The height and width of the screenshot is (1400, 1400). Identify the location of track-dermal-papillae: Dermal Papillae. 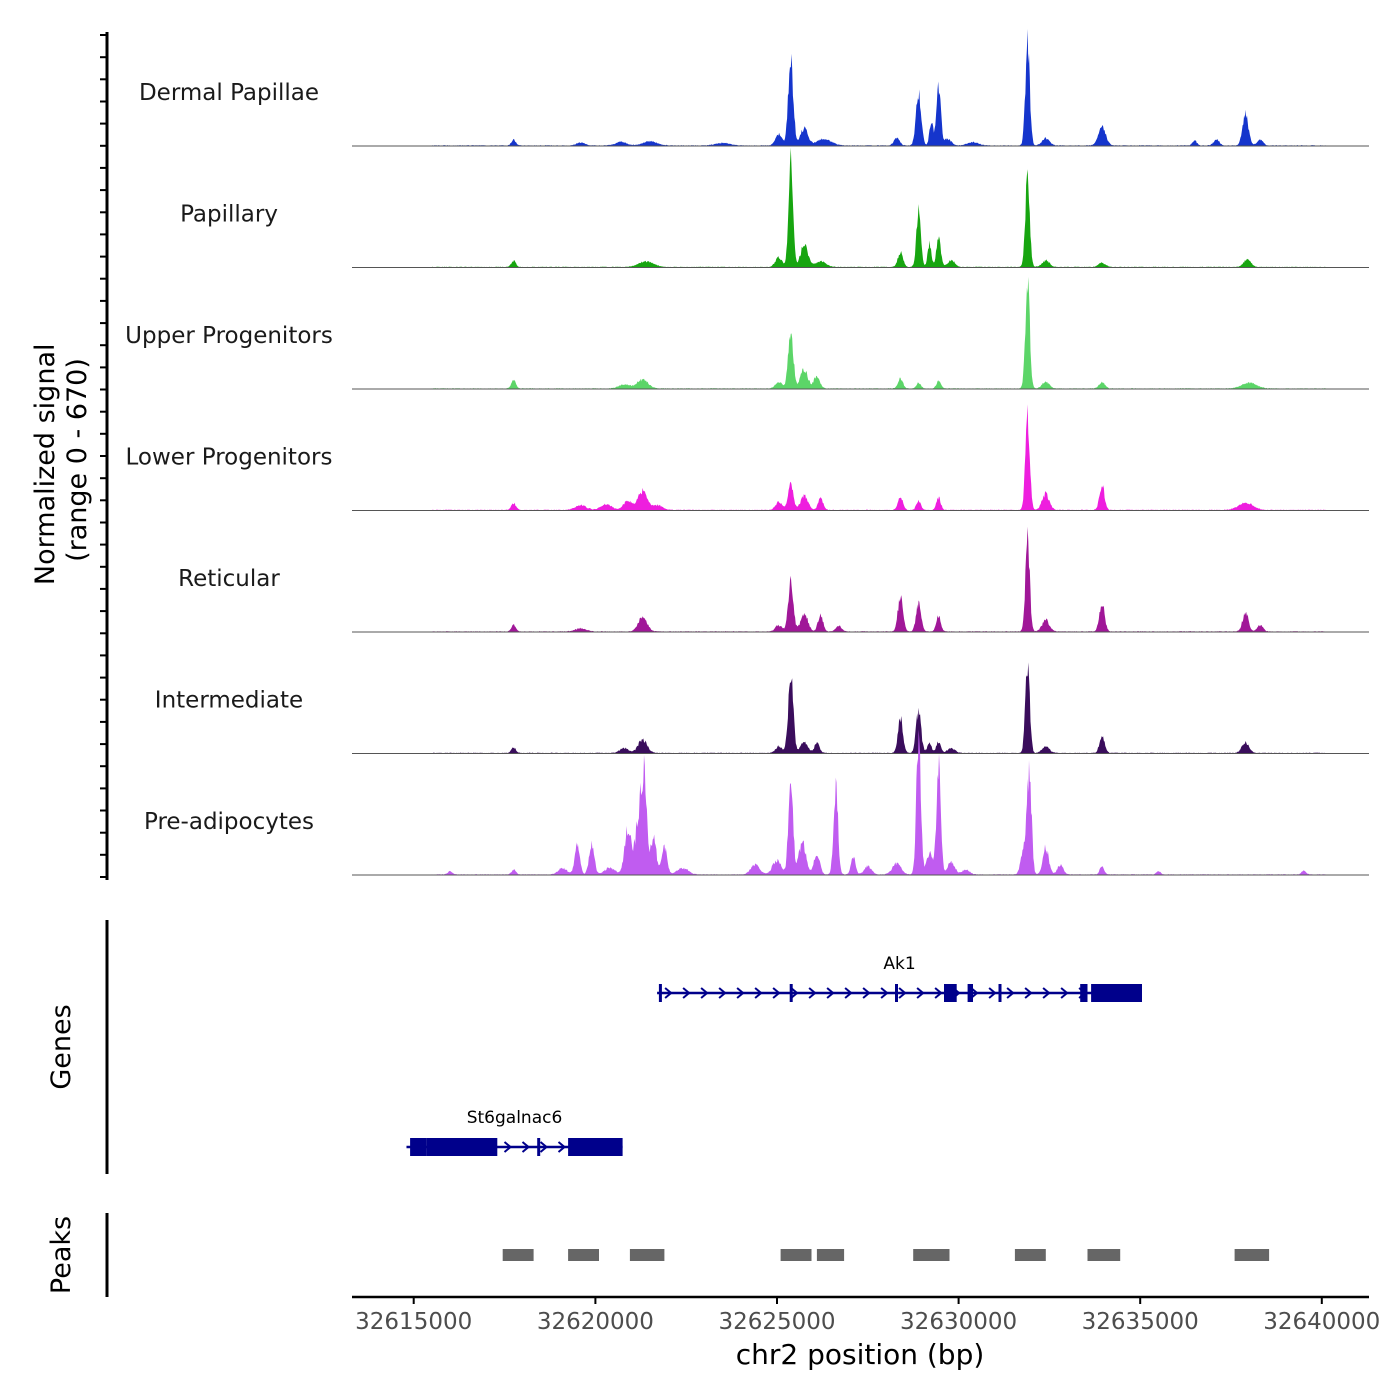
(754, 88).